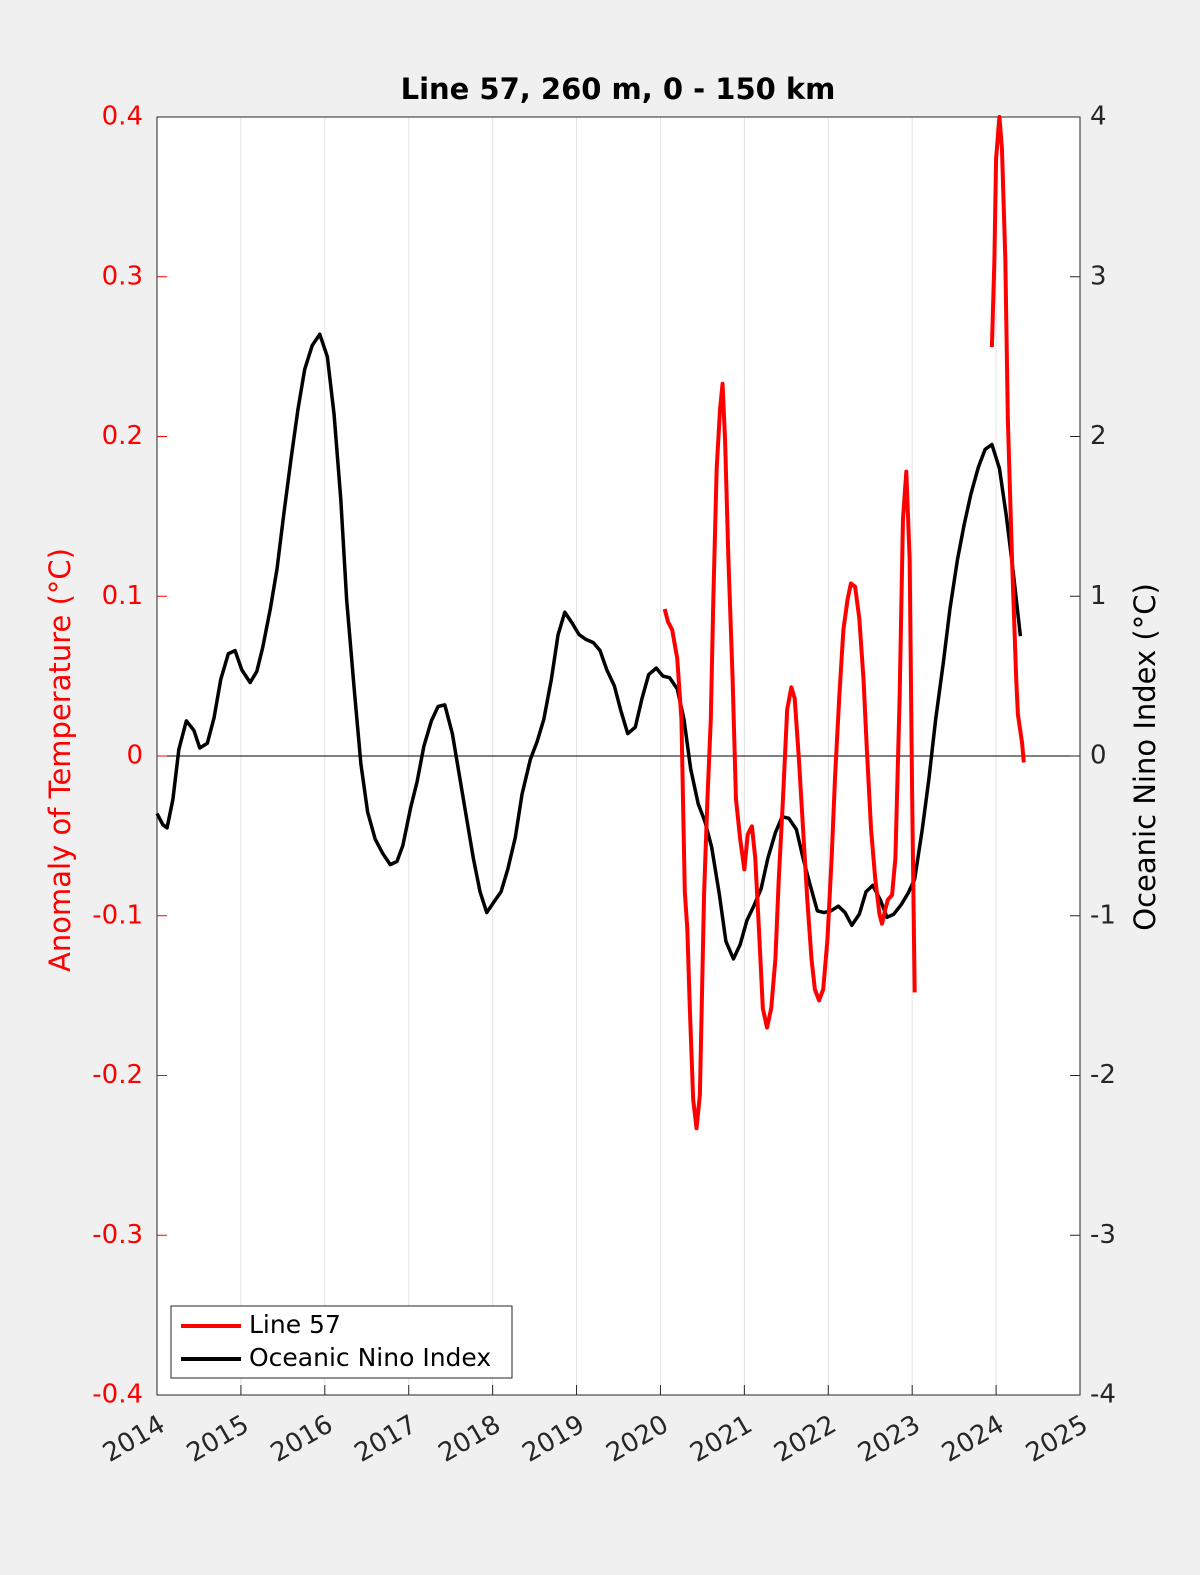  Describe the element at coordinates (470, 1439) in the screenshot. I see `x-tick-label: 2018` at that location.